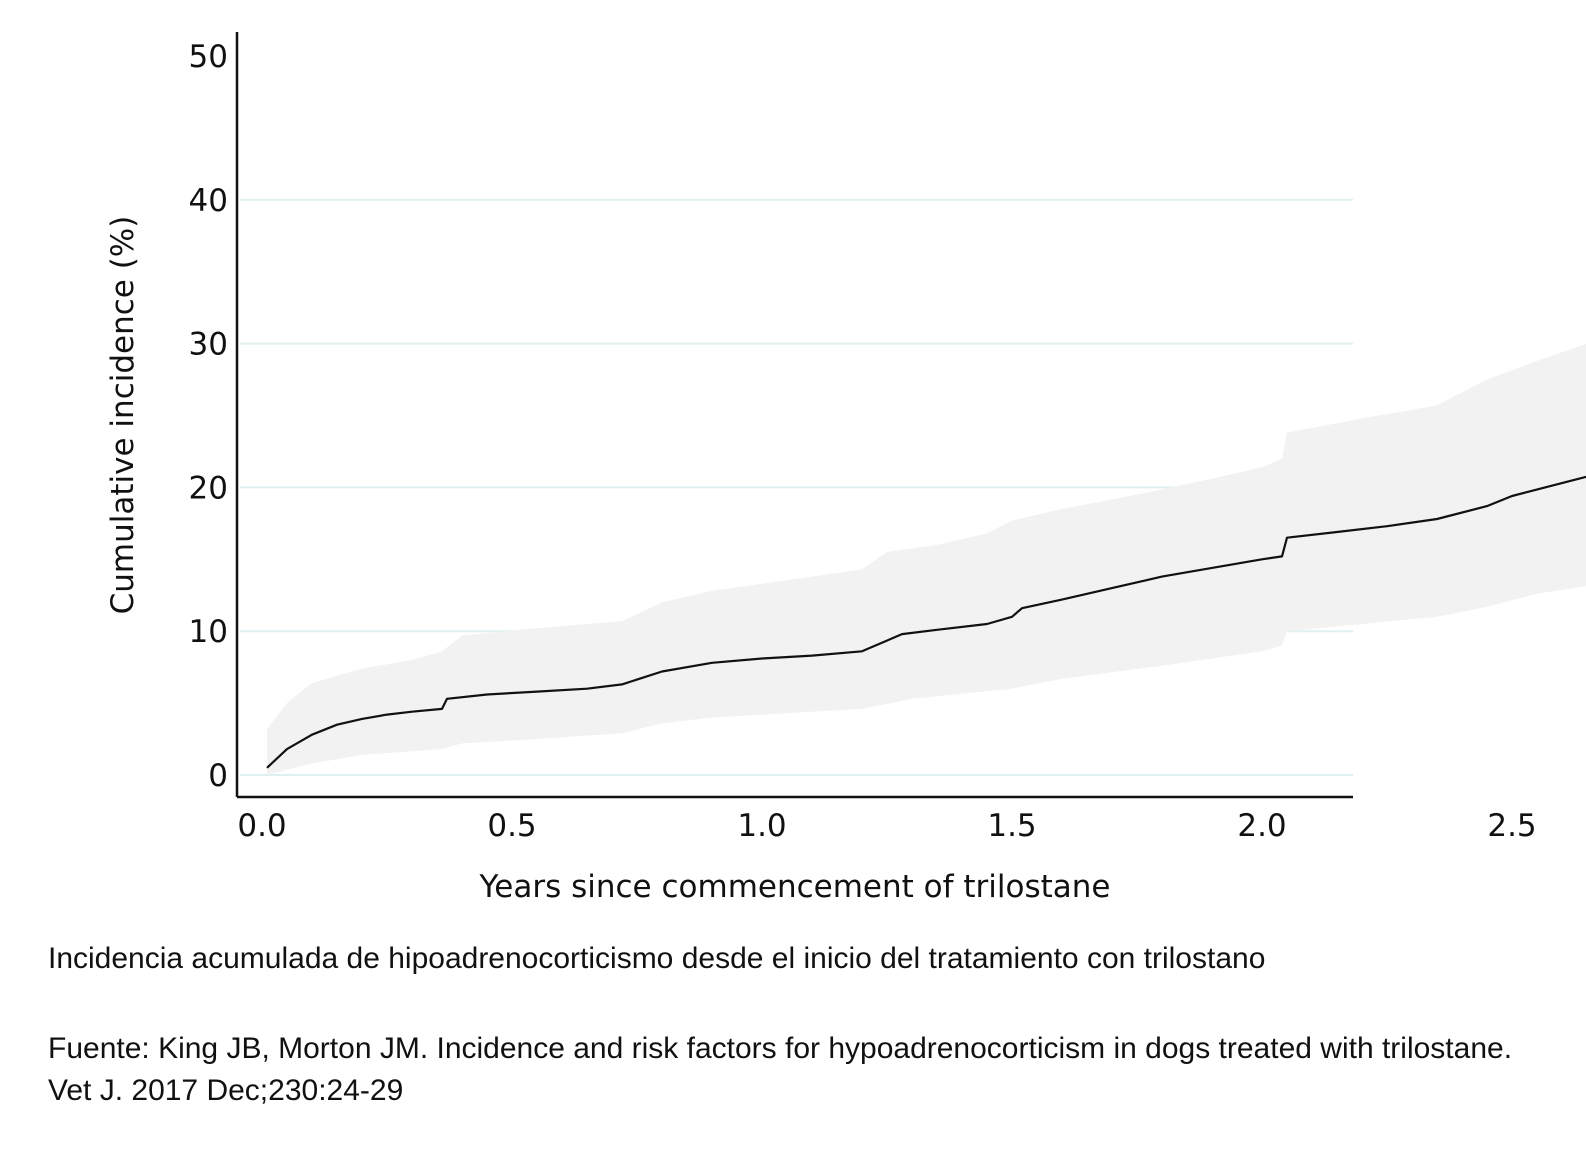 This screenshot has width=1586, height=1170. Describe the element at coordinates (794, 887) in the screenshot. I see `x-axis-title: Years since commencement of trilostane` at that location.